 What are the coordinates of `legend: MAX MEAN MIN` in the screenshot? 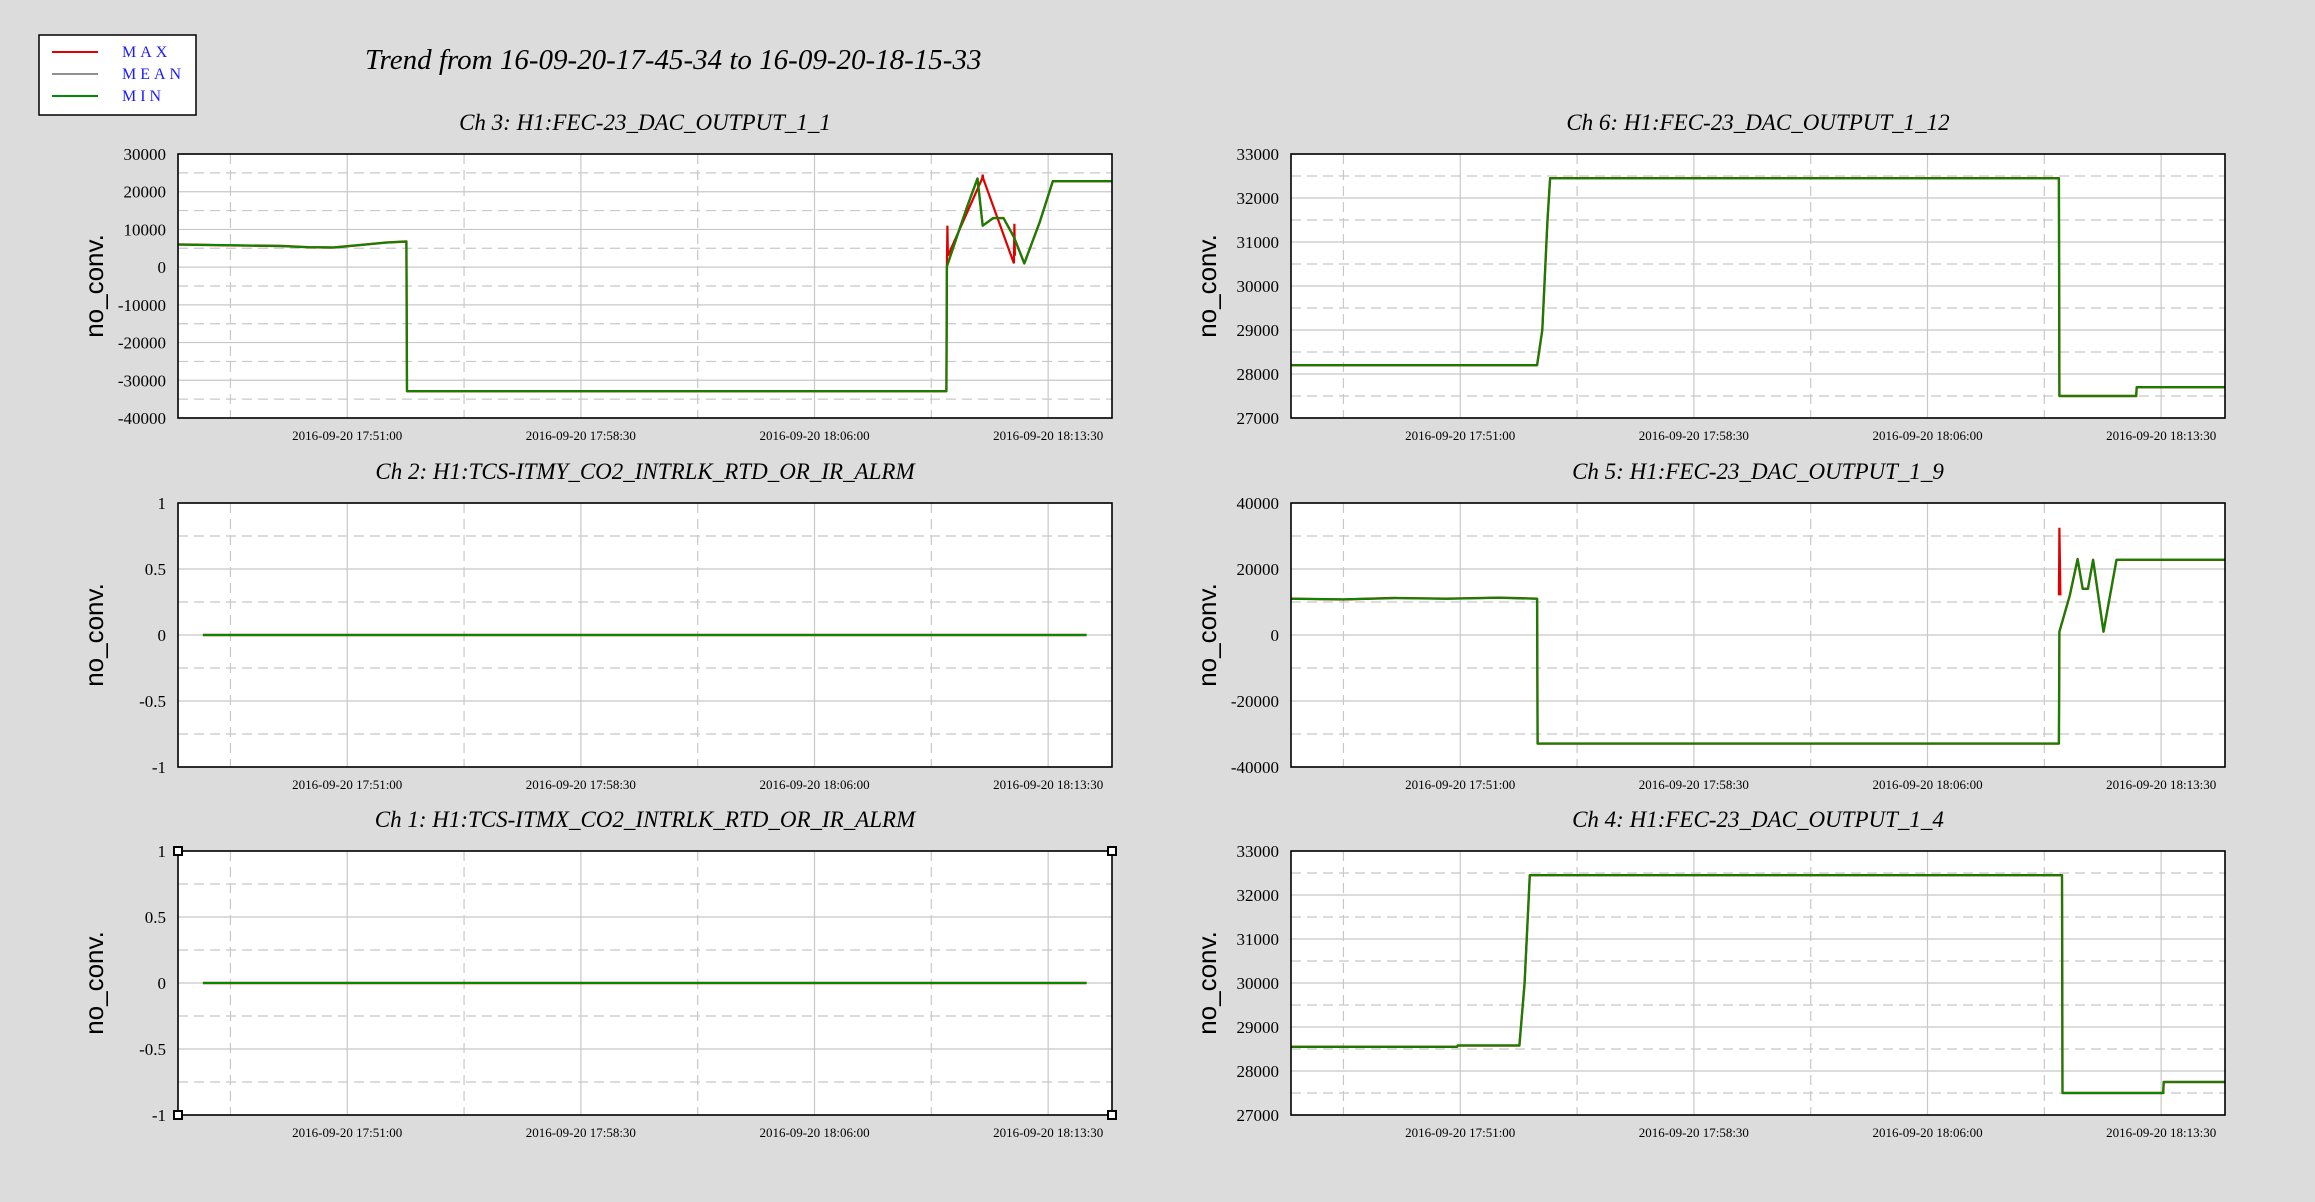 It's located at (117, 75).